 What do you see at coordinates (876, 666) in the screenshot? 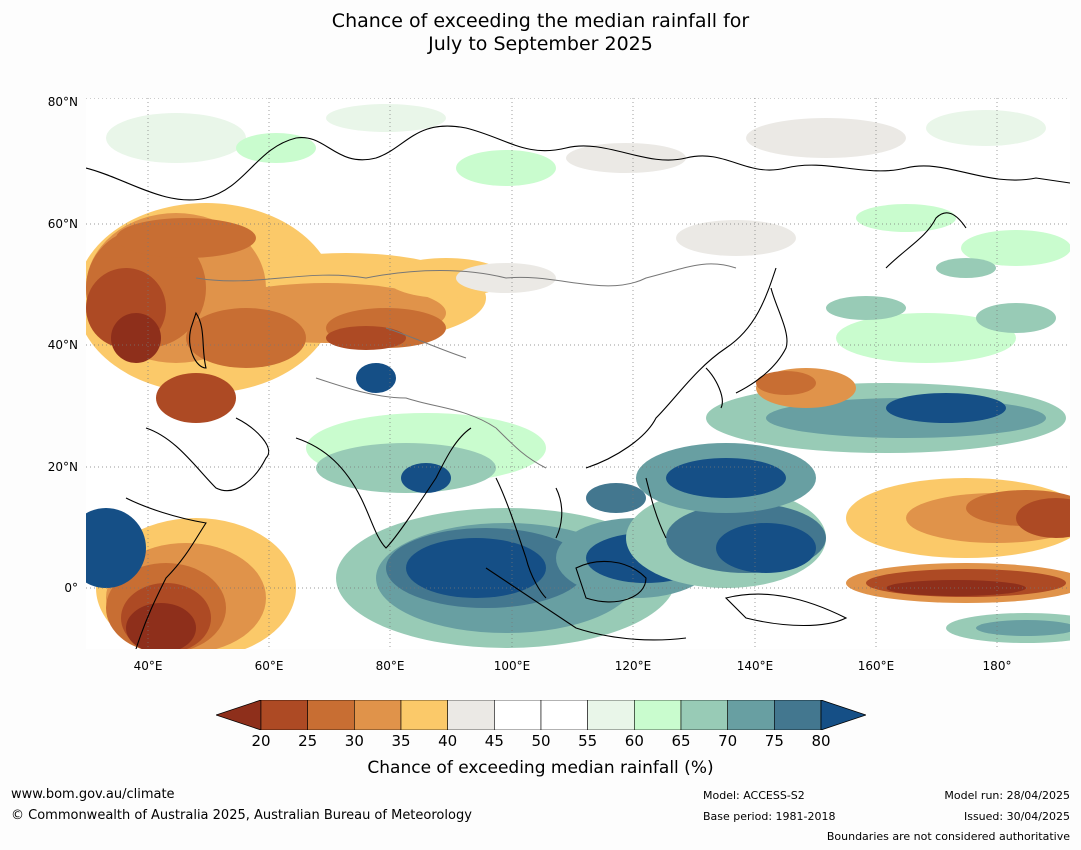
I see `lon-label-160e: 160°E` at bounding box center [876, 666].